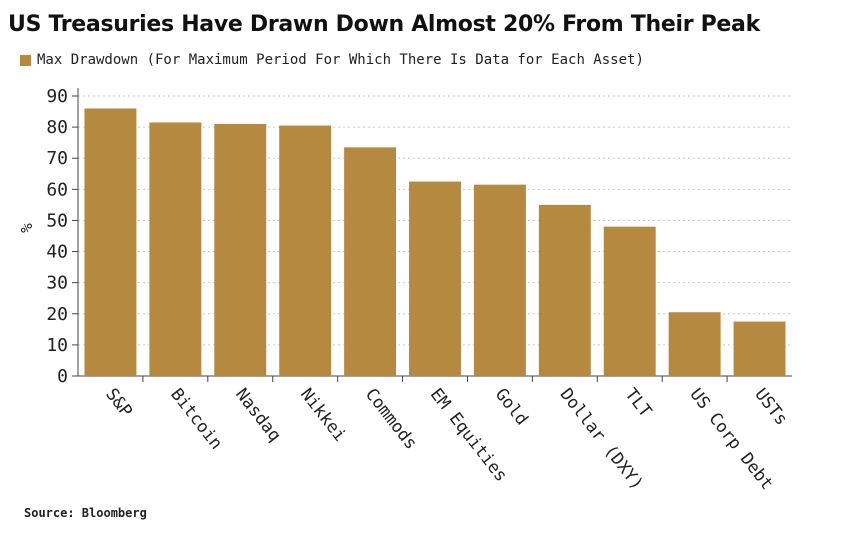  I want to click on y-tick-label: 60, so click(57, 189).